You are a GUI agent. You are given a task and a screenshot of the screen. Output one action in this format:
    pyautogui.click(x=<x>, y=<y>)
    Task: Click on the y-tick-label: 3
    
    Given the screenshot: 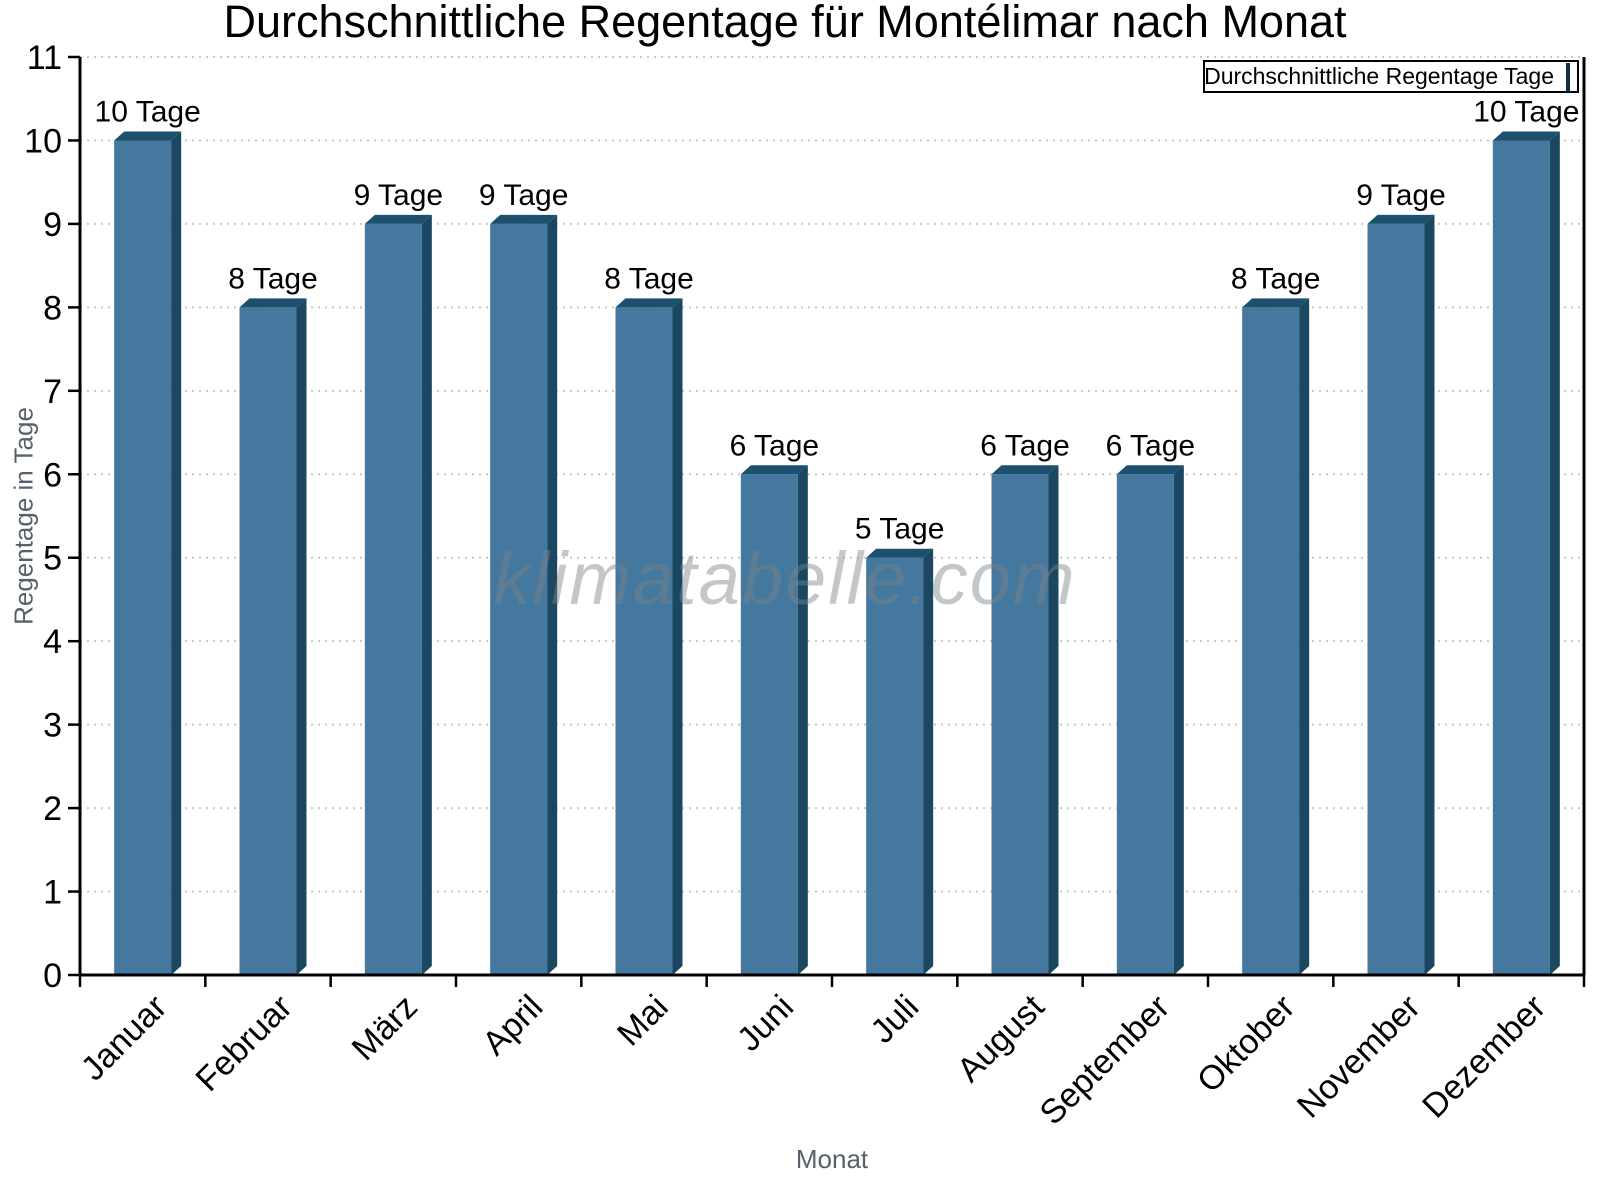 What is the action you would take?
    pyautogui.click(x=52, y=726)
    